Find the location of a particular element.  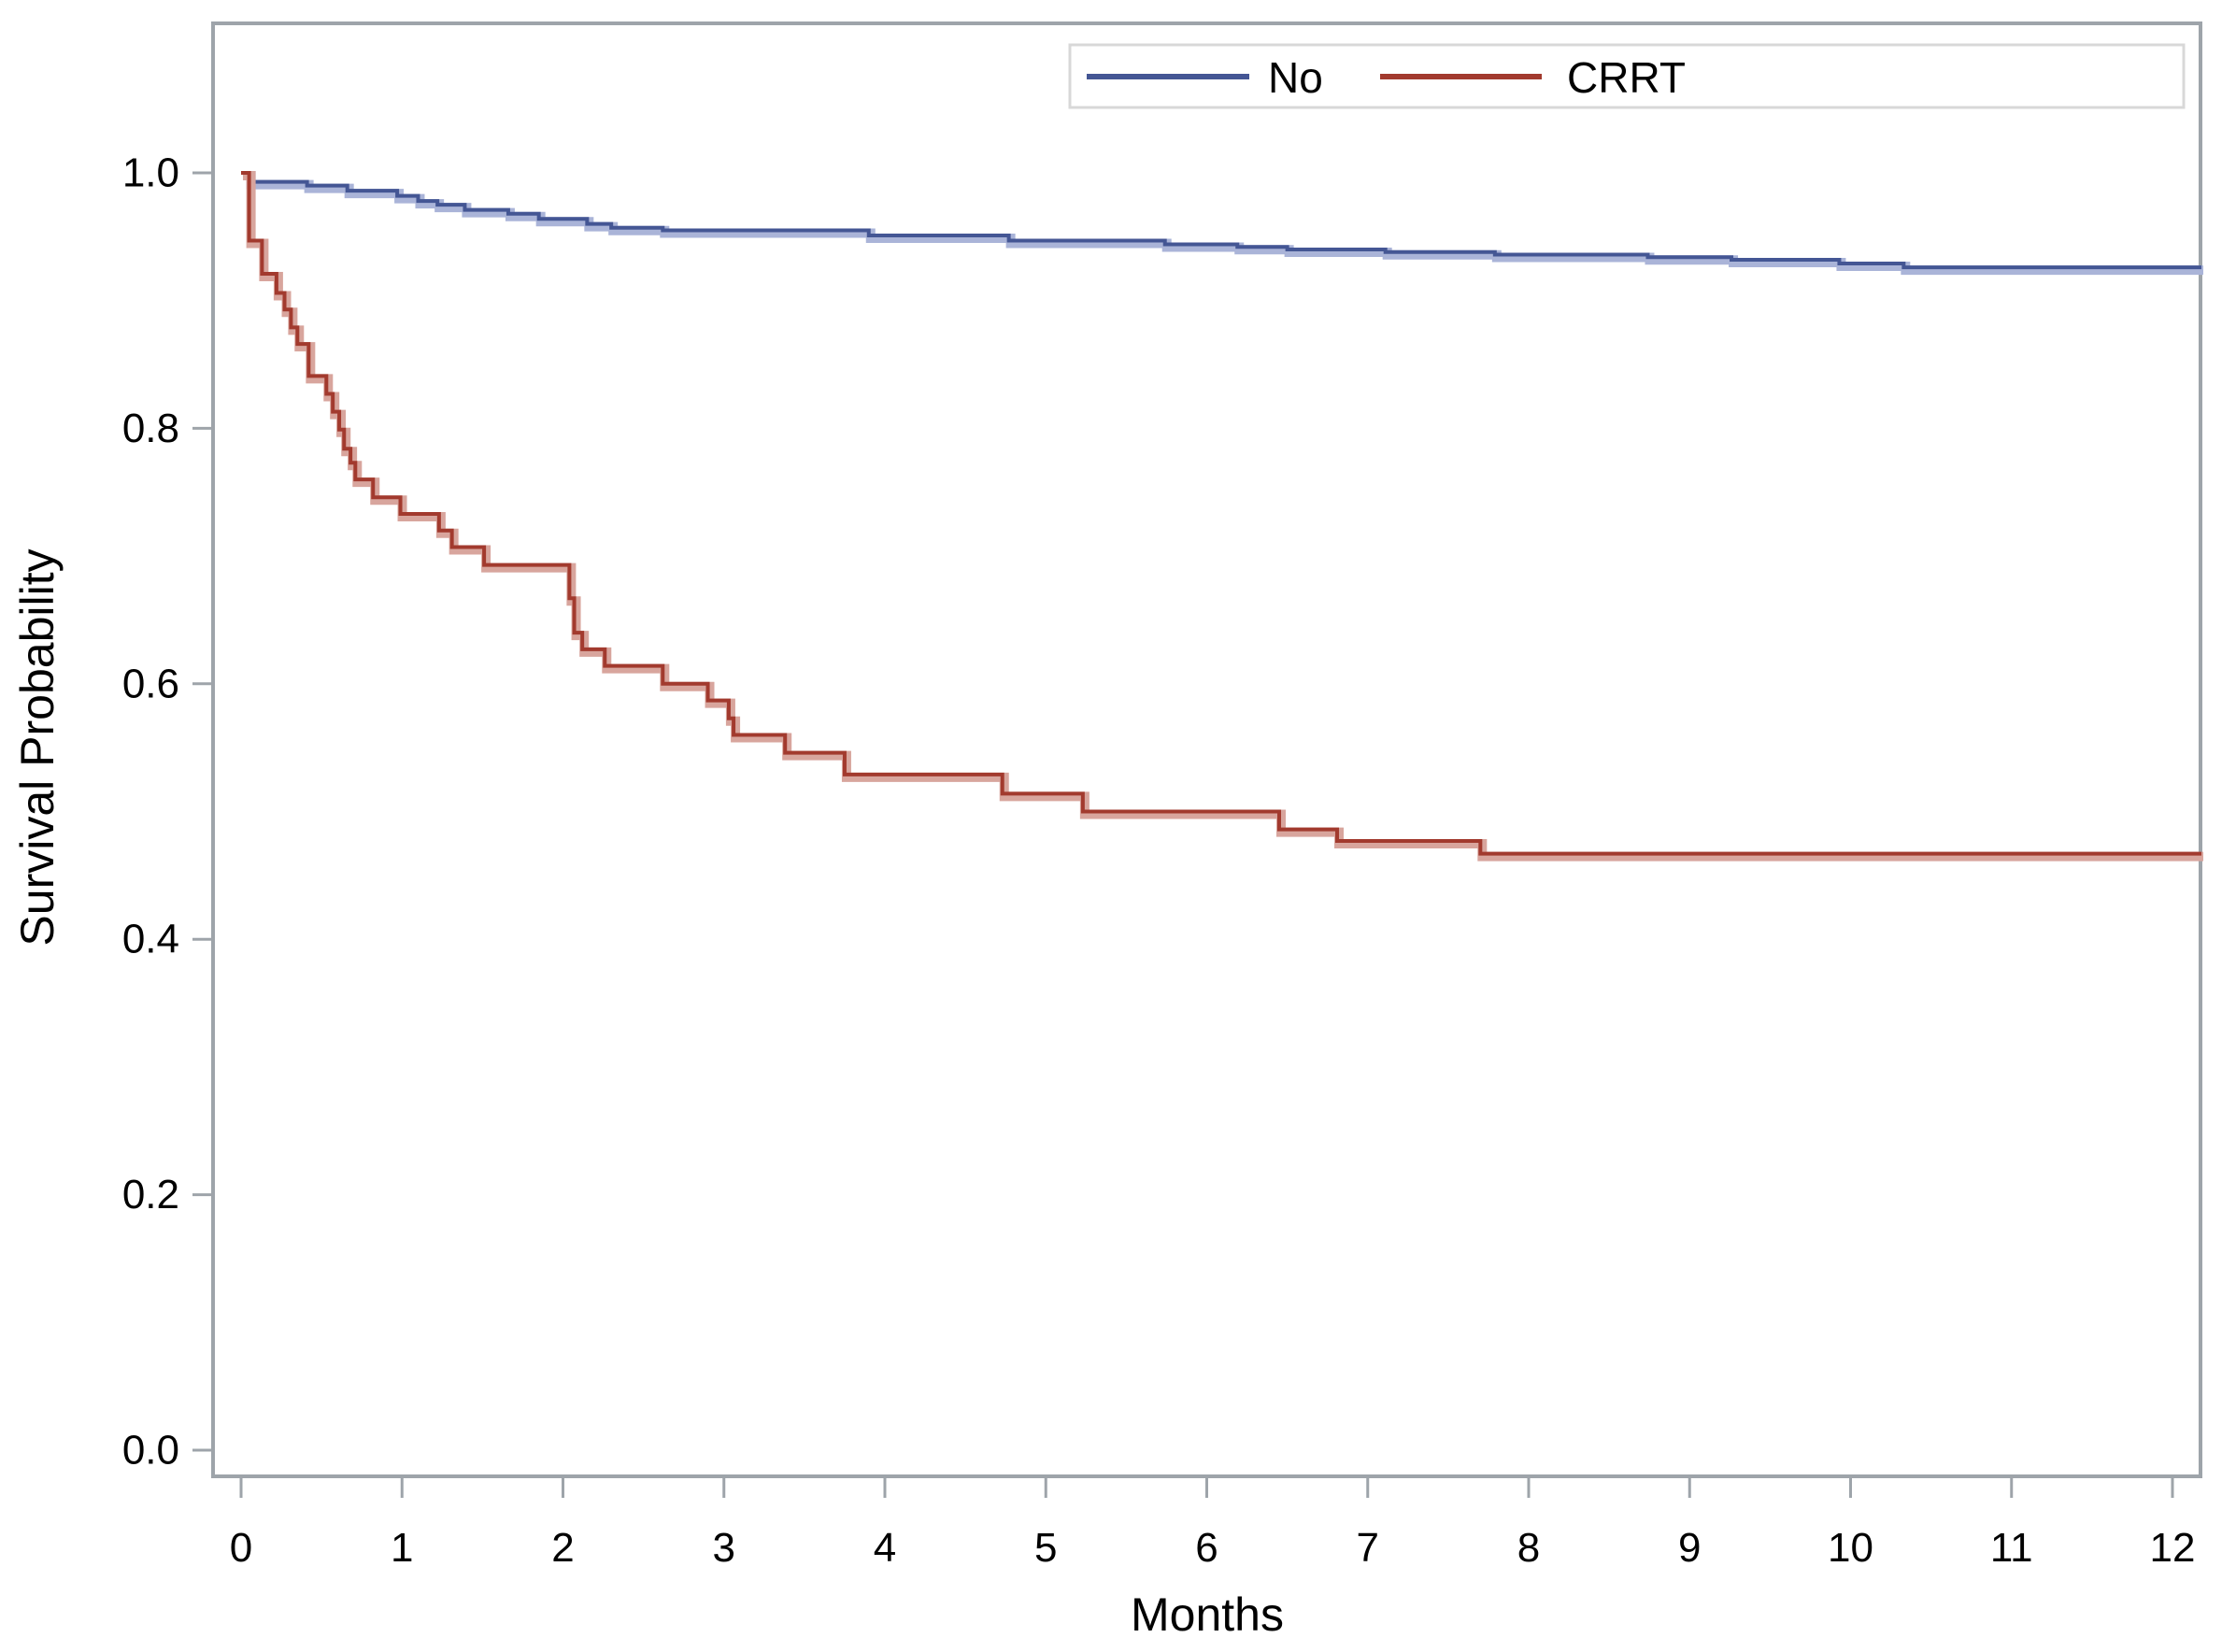

x-tick-label: 10 is located at coordinates (1850, 1548).